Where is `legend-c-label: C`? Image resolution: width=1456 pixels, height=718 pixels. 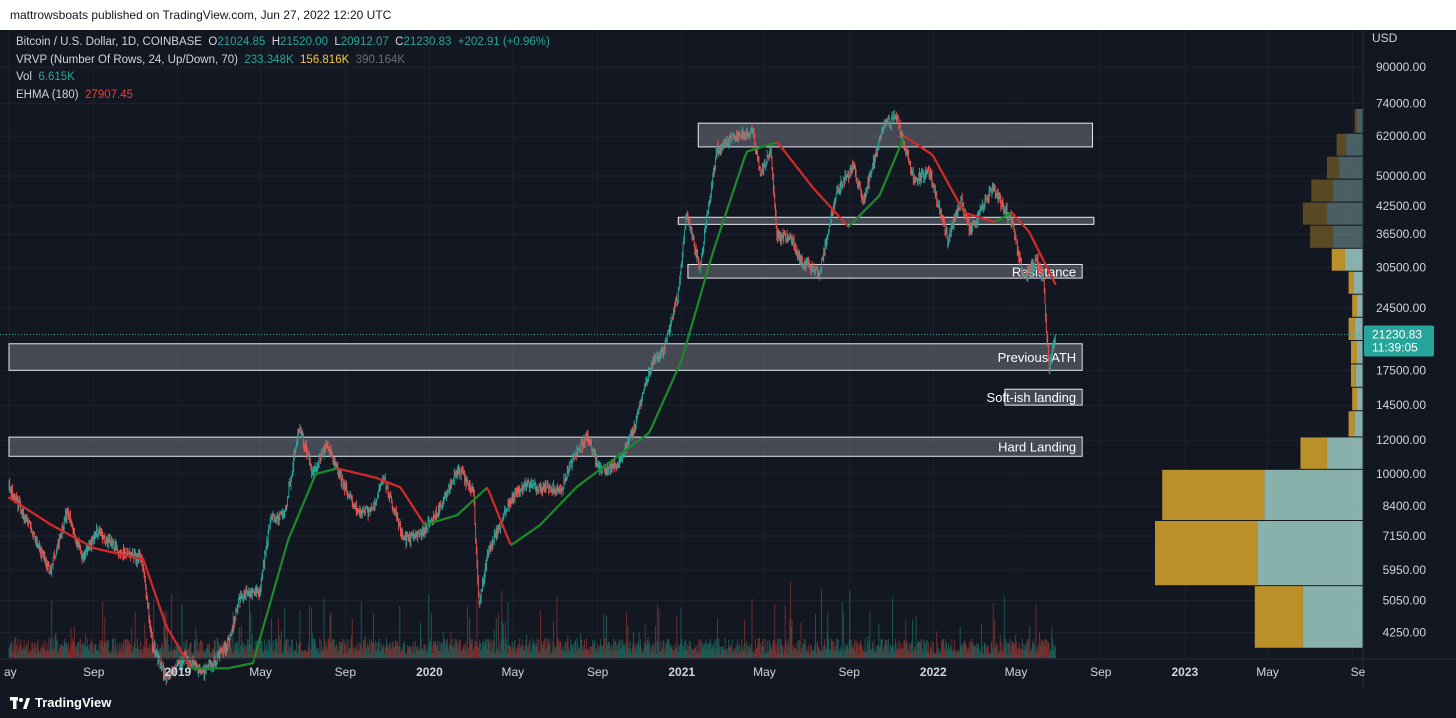
legend-c-label: C is located at coordinates (399, 42).